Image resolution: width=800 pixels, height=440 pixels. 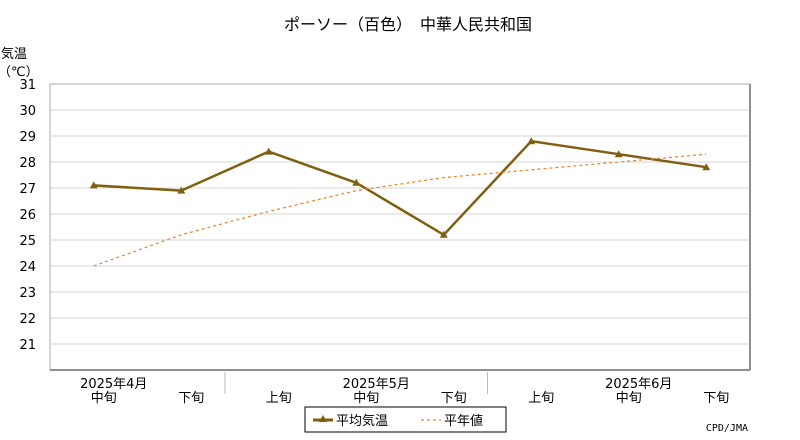 What do you see at coordinates (27, 293) in the screenshot?
I see `y-tick-23: 23` at bounding box center [27, 293].